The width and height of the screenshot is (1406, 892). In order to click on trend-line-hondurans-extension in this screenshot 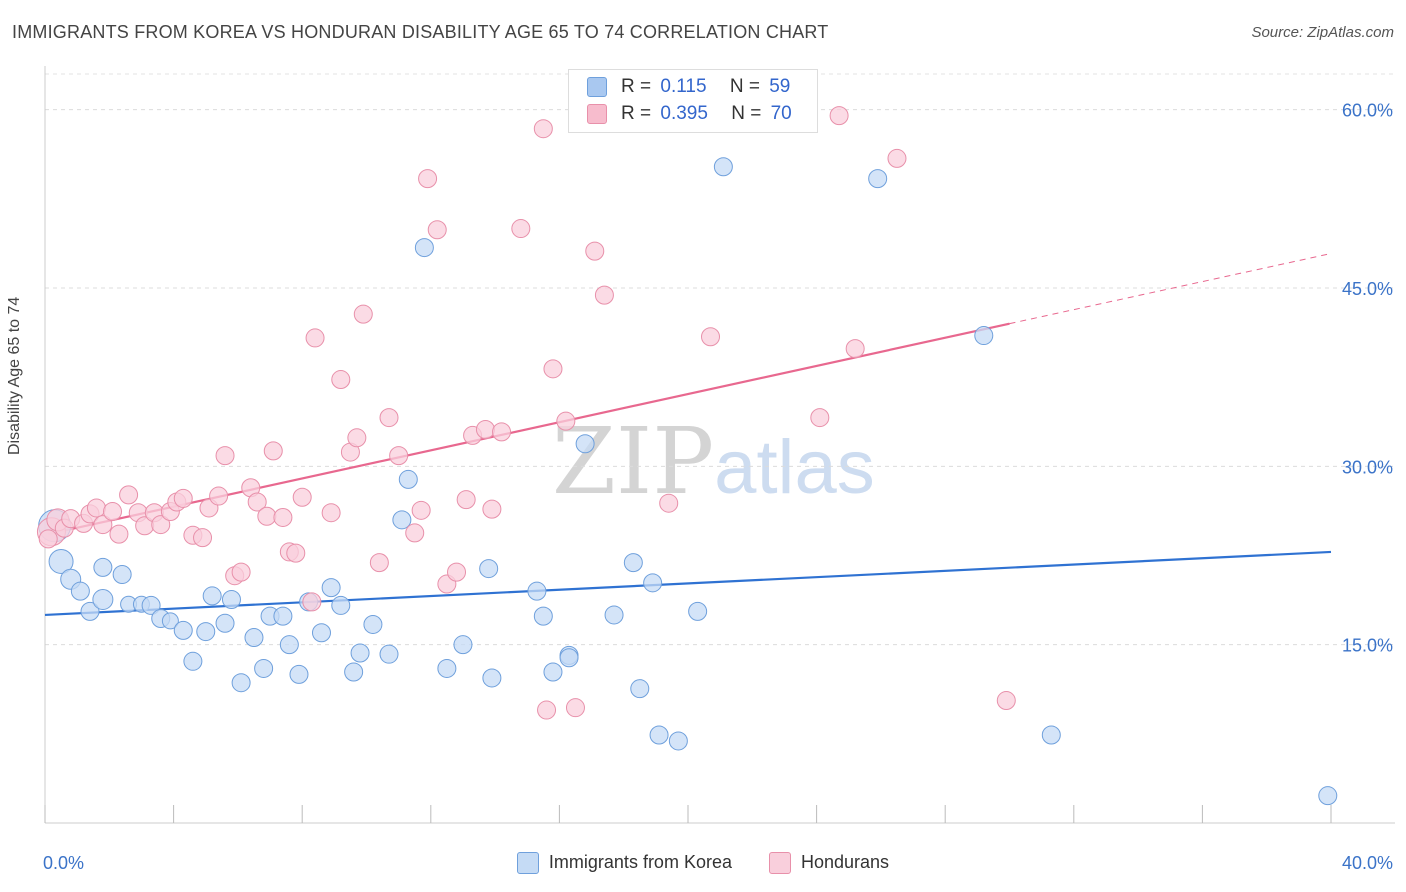, I will do `click(1170, 289)`.